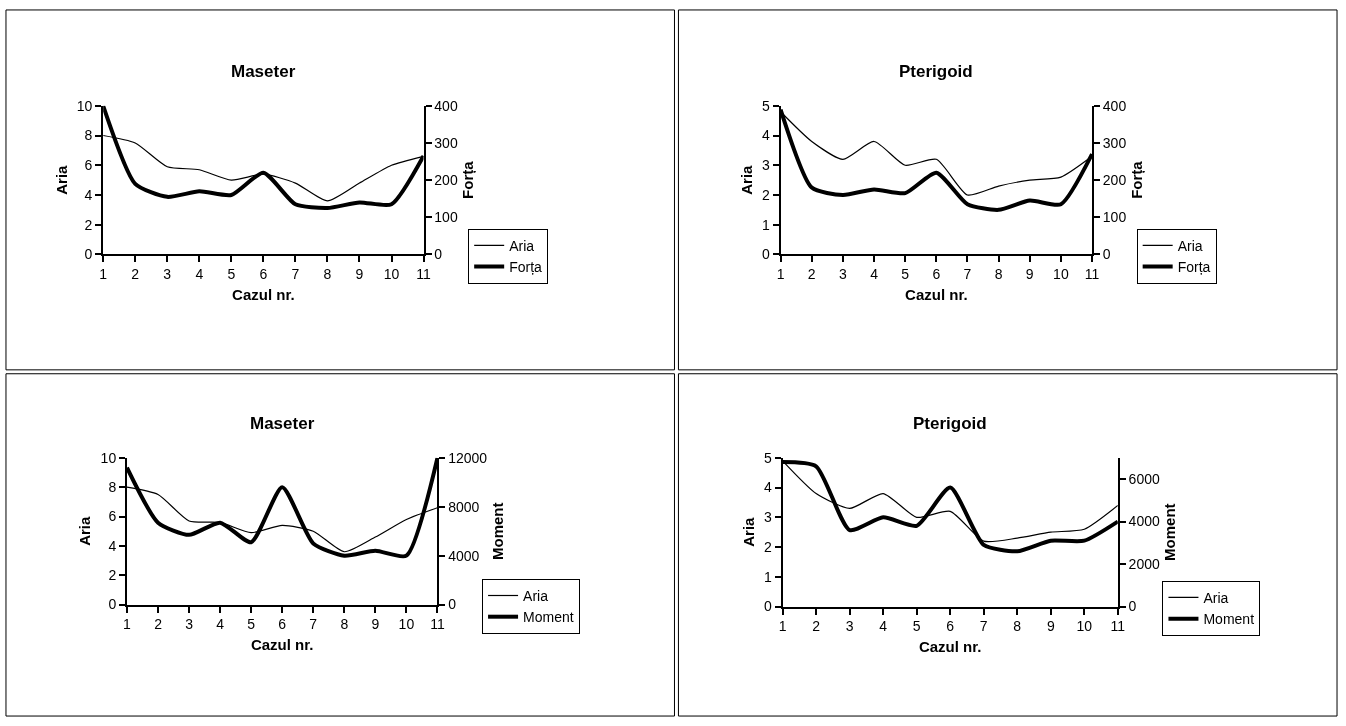  Describe the element at coordinates (1144, 479) in the screenshot. I see `y2-tick-label: 6000` at that location.